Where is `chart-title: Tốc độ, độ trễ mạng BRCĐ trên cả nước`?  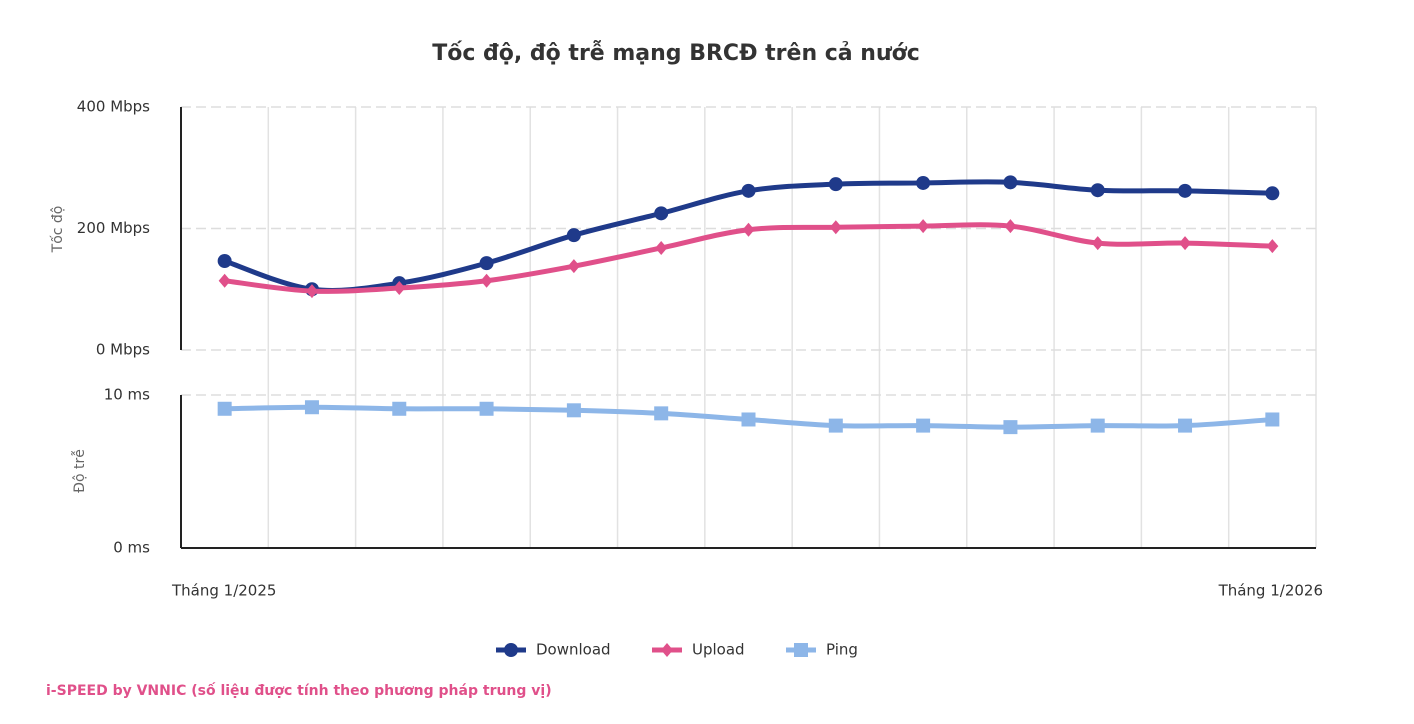 chart-title: Tốc độ, độ trễ mạng BRCĐ trên cả nước is located at coordinates (676, 53).